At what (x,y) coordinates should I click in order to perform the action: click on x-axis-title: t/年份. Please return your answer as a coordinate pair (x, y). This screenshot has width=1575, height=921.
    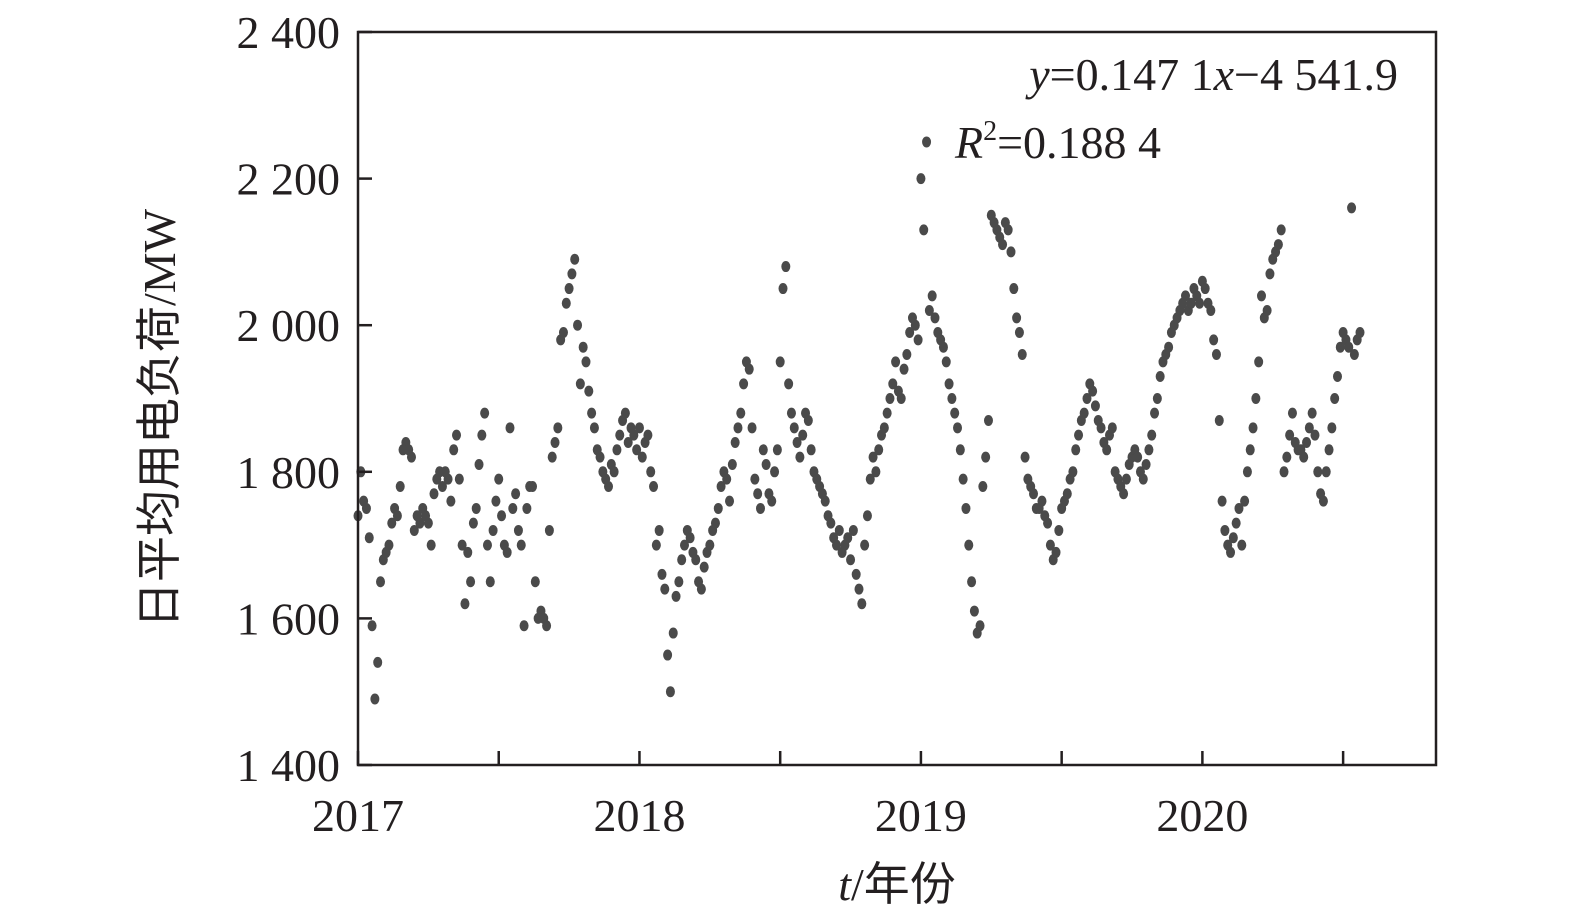
    Looking at the image, I should click on (897, 884).